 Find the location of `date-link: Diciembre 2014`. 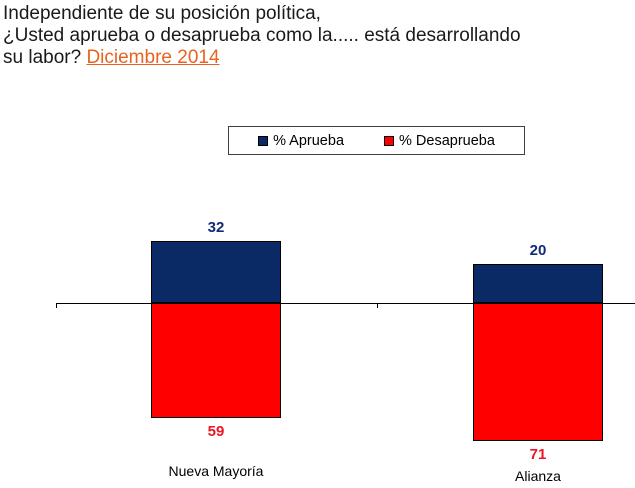

date-link: Diciembre 2014 is located at coordinates (153, 57).